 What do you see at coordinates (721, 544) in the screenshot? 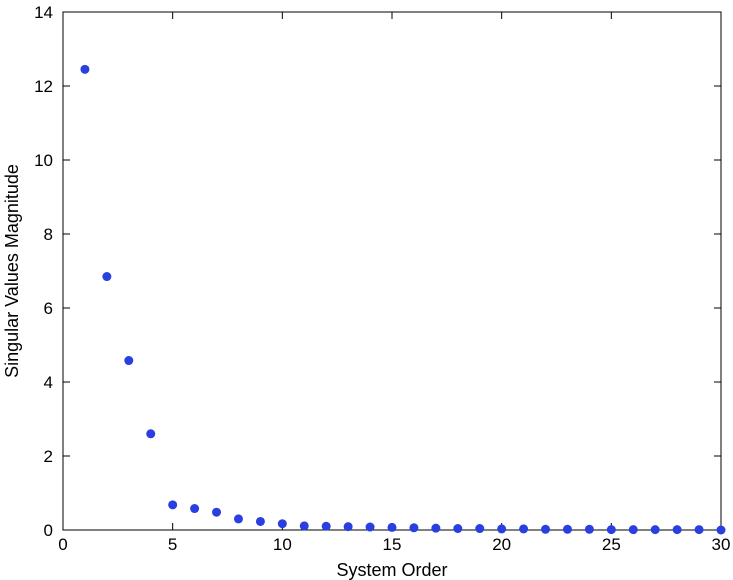
I see `x-tick-label: 30` at bounding box center [721, 544].